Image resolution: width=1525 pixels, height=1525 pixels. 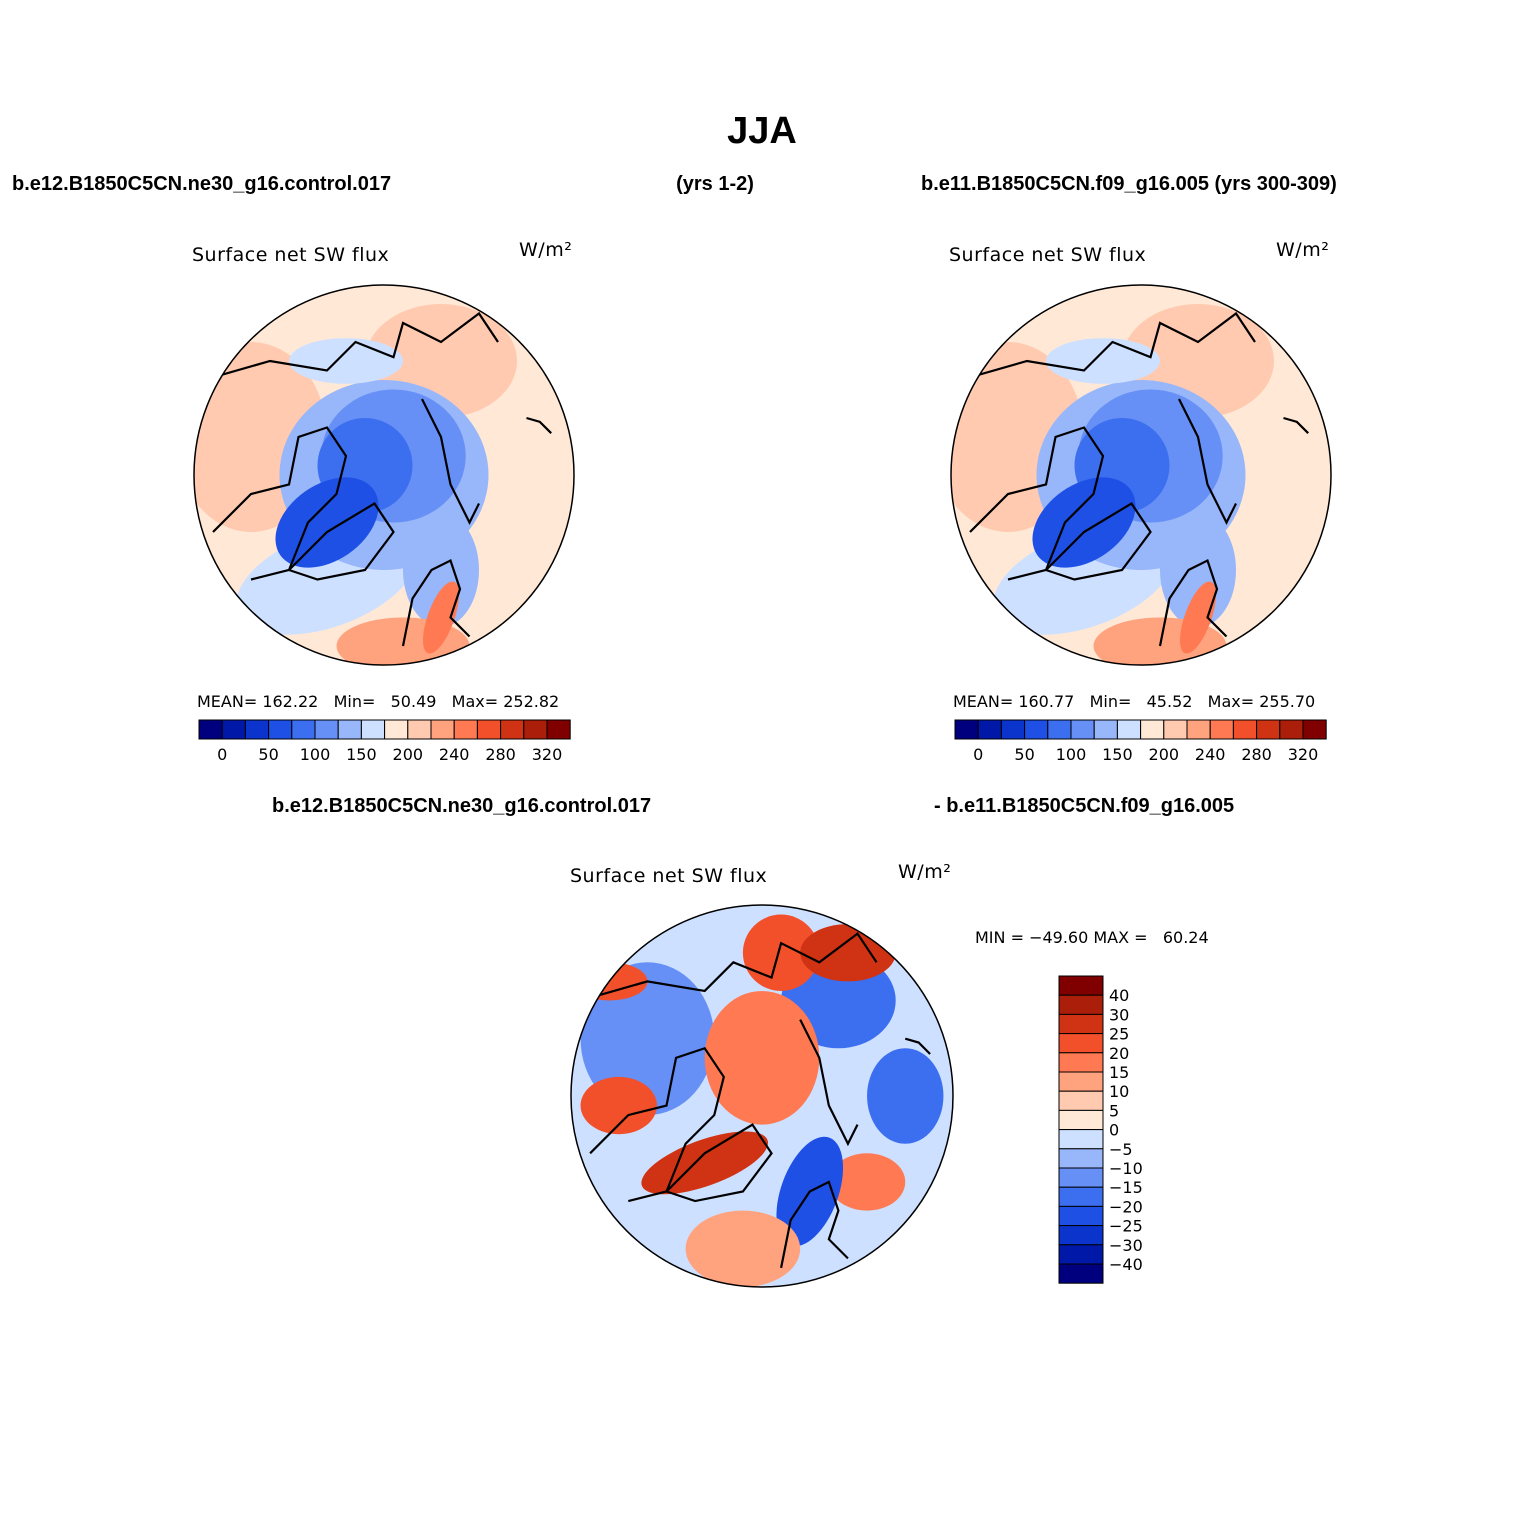 I want to click on difference-header-right: - b.e11.B1850C5CN.f09_g16.005, so click(x=1084, y=806).